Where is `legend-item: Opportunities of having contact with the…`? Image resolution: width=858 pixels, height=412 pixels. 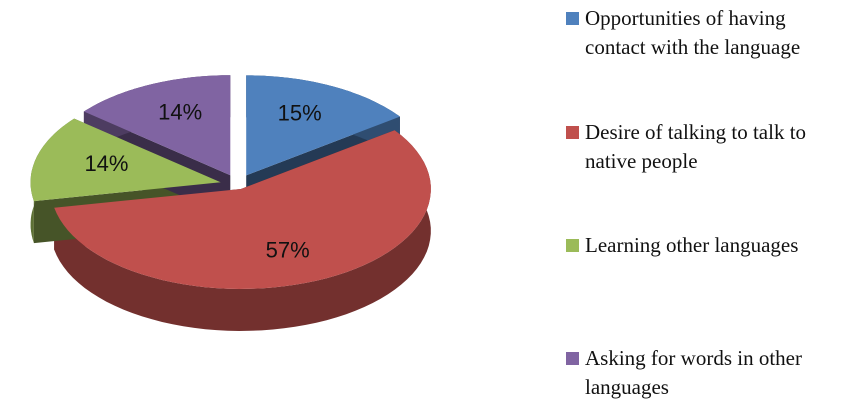
legend-item: Opportunities of having contact with the… is located at coordinates (706, 33).